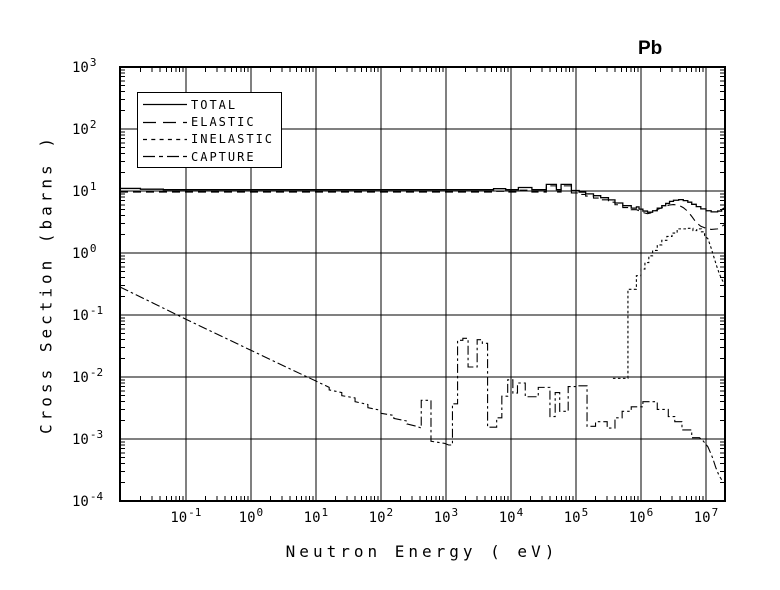 Image resolution: width=780 pixels, height=590 pixels. What do you see at coordinates (84, 66) in the screenshot?
I see `y-tick-label: 10³` at bounding box center [84, 66].